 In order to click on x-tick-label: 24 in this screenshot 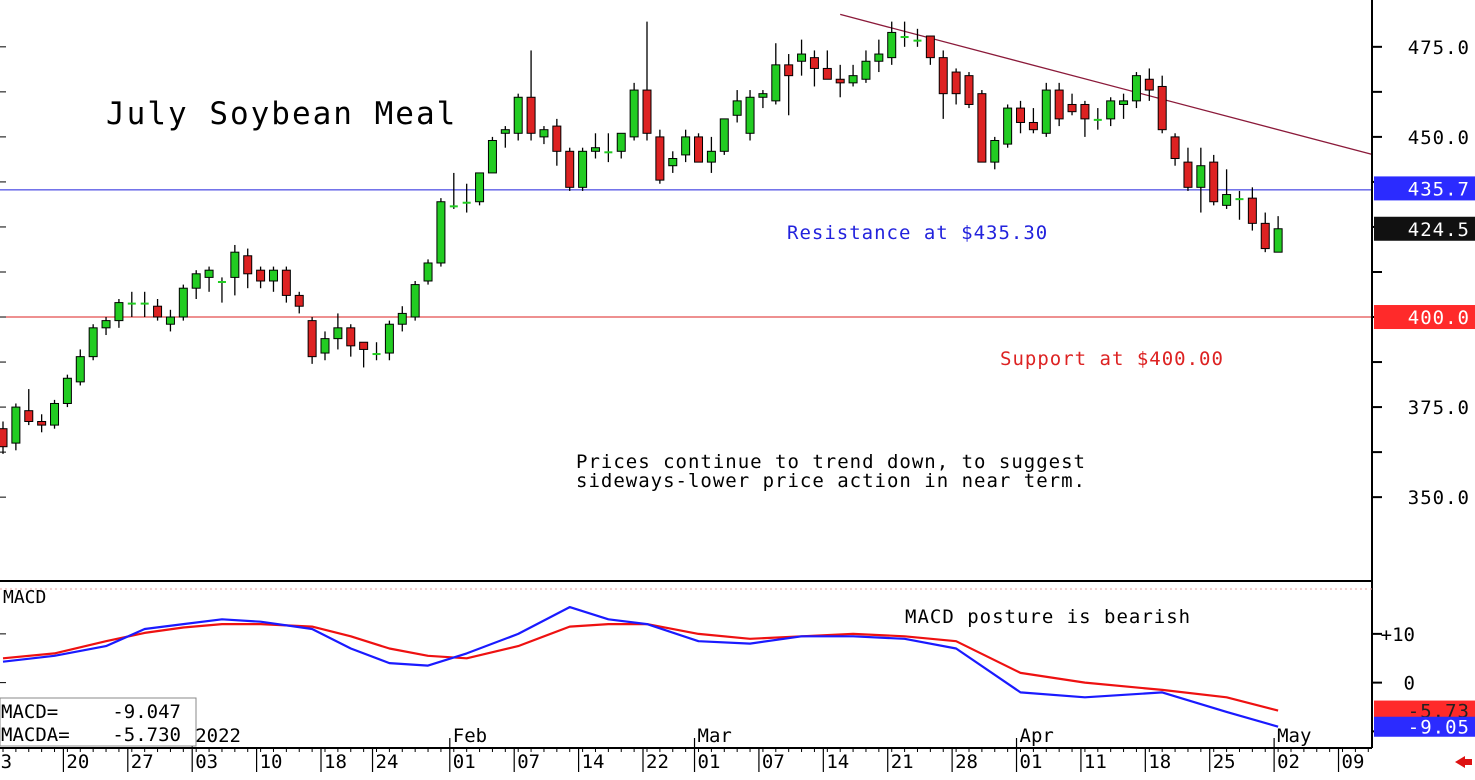, I will do `click(387, 762)`.